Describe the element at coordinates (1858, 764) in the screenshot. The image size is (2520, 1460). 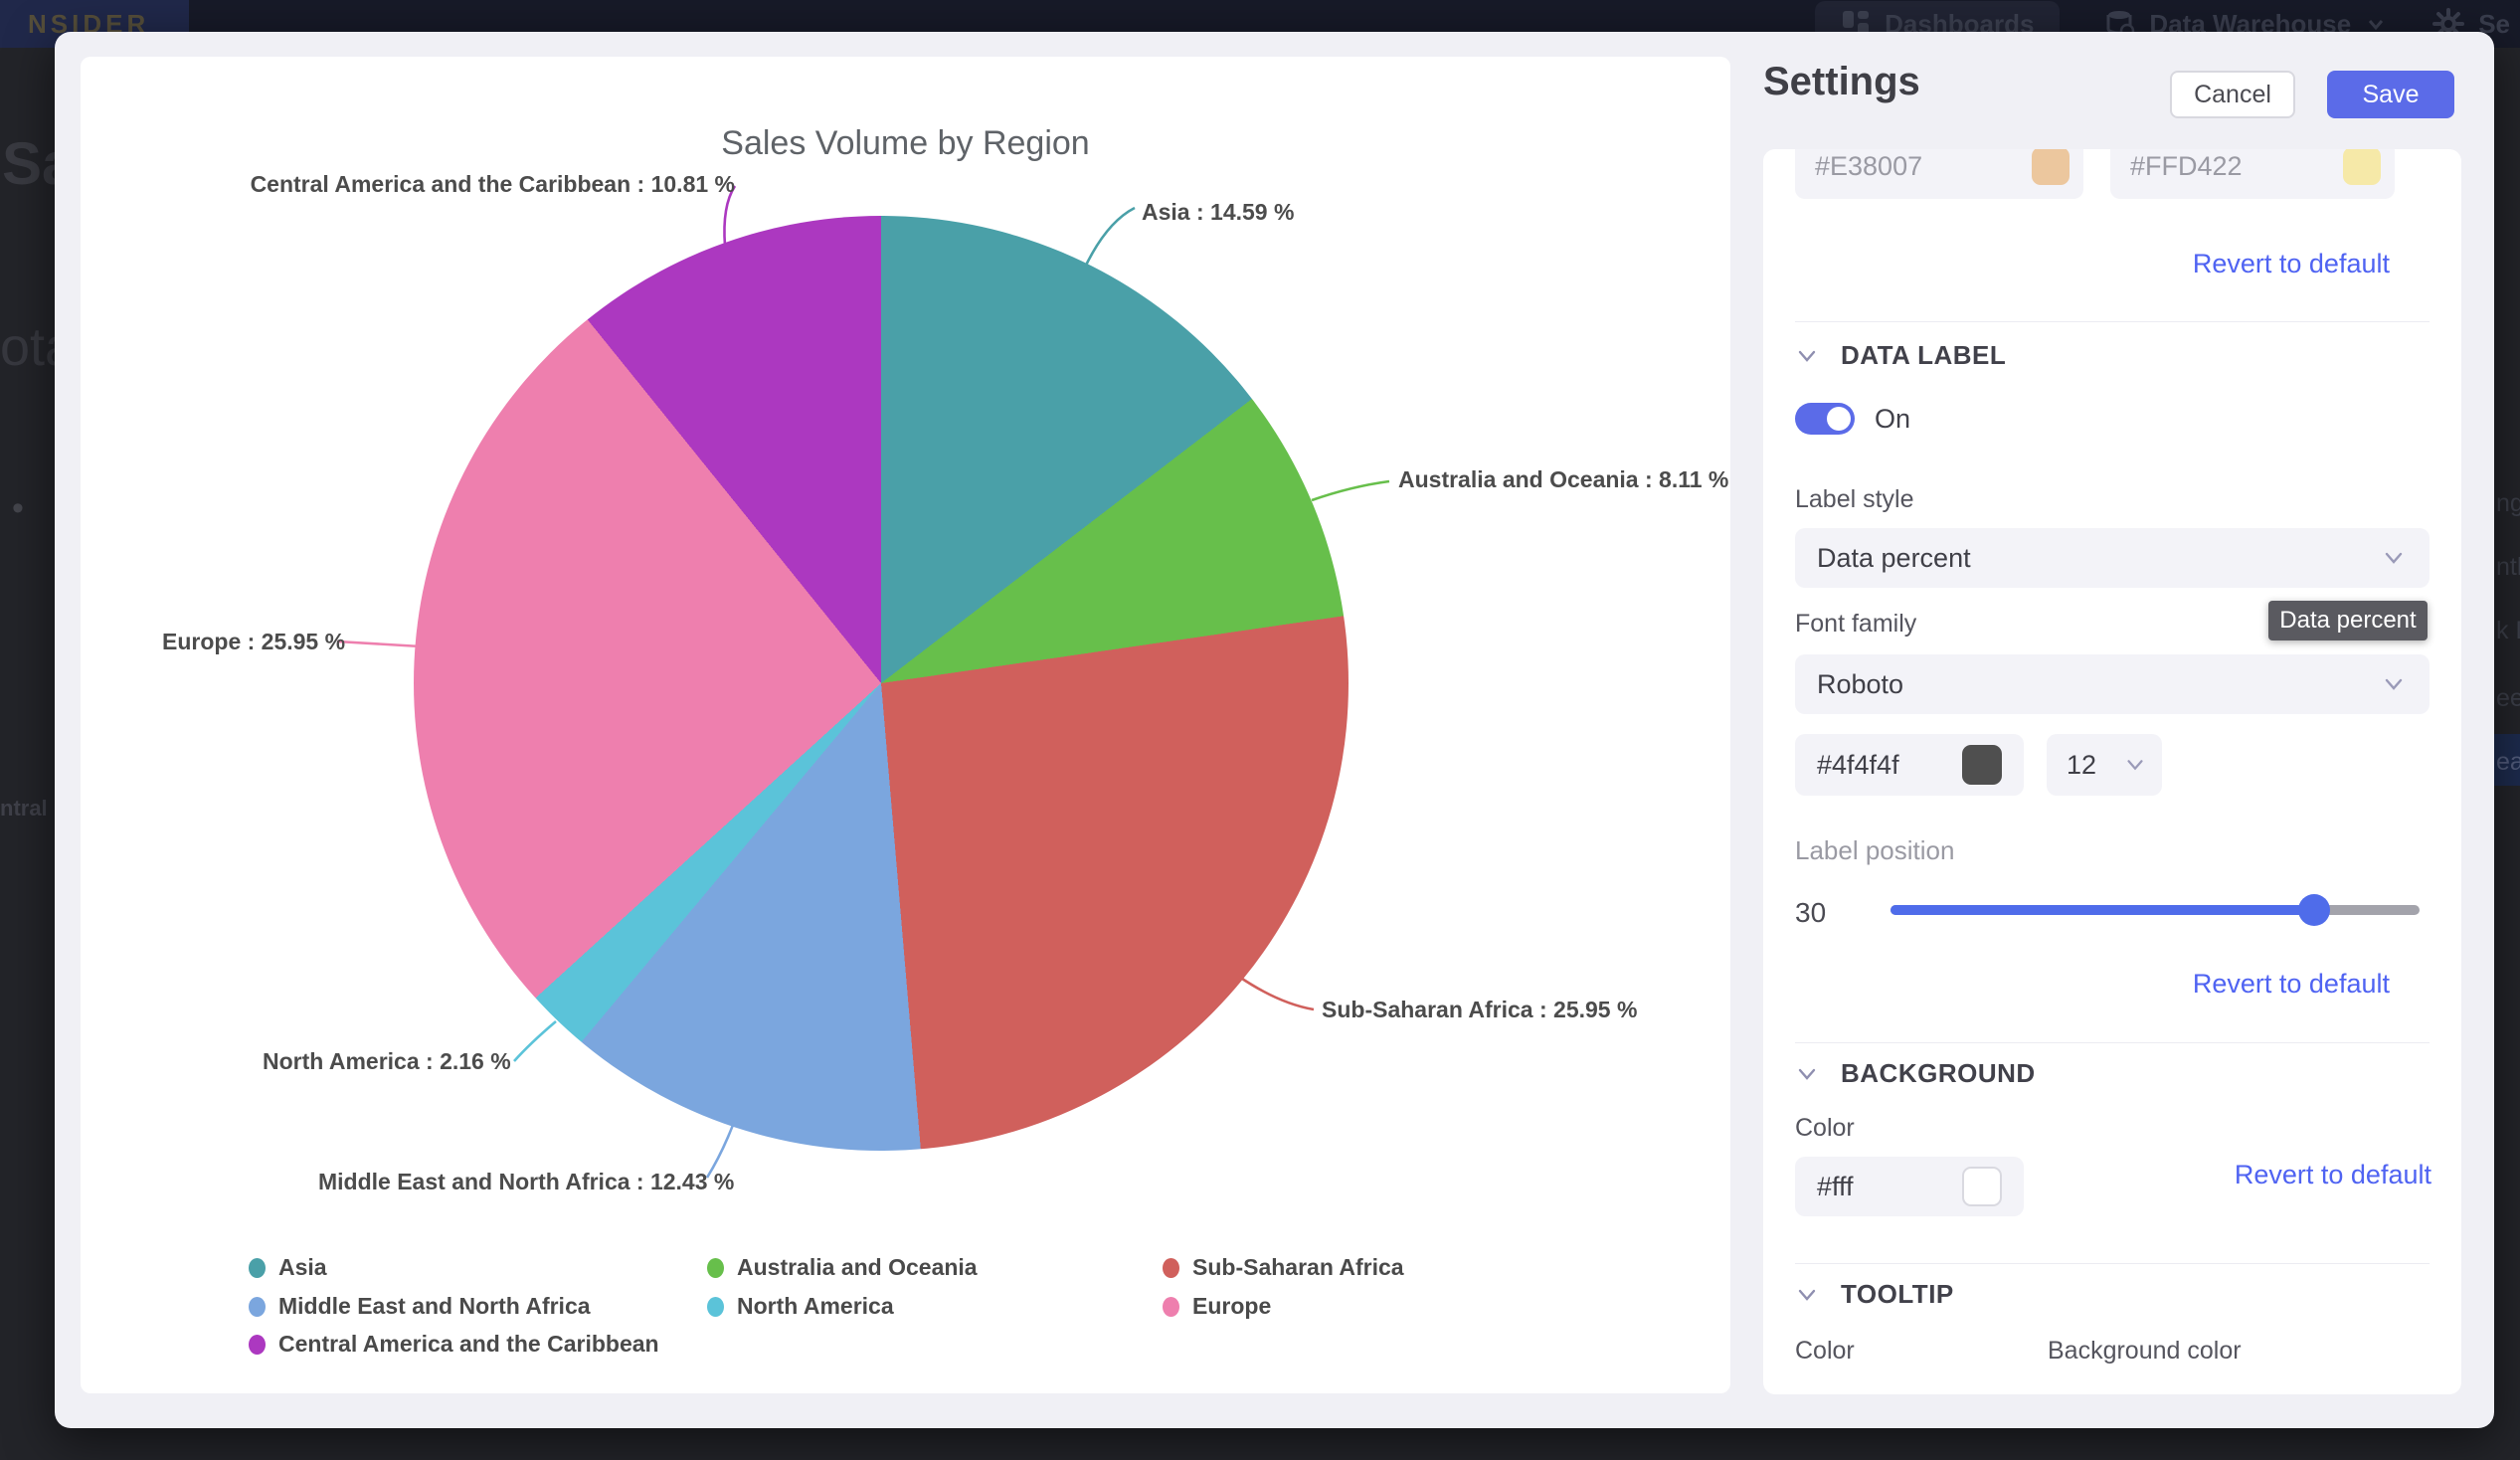
I see `font-color-value: #4f4f4f` at that location.